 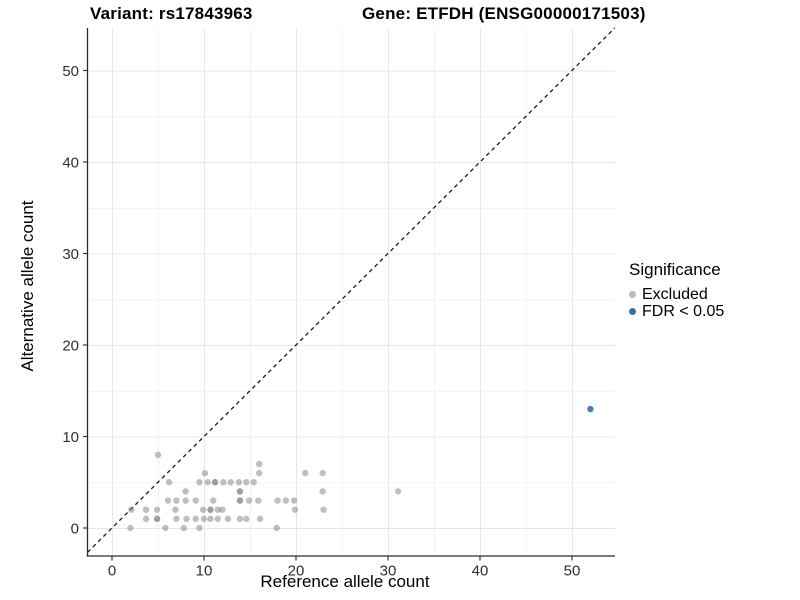 I want to click on legend-label-excluded: Excluded, so click(x=675, y=294).